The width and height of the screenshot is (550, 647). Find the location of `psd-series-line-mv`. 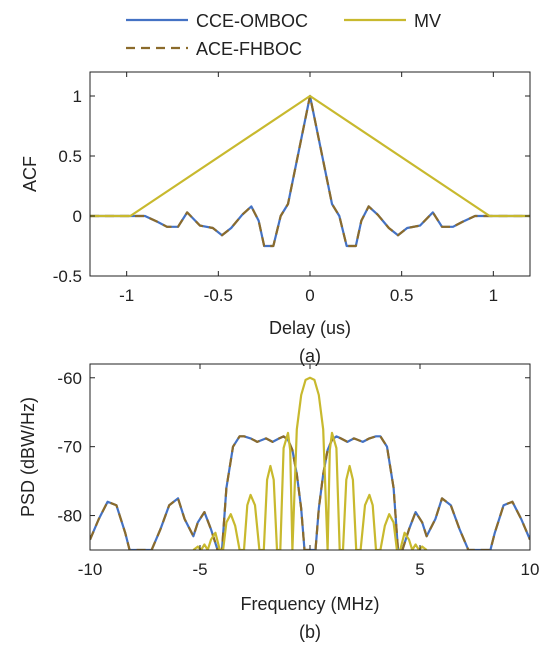

psd-series-line-mv is located at coordinates (310, 463).